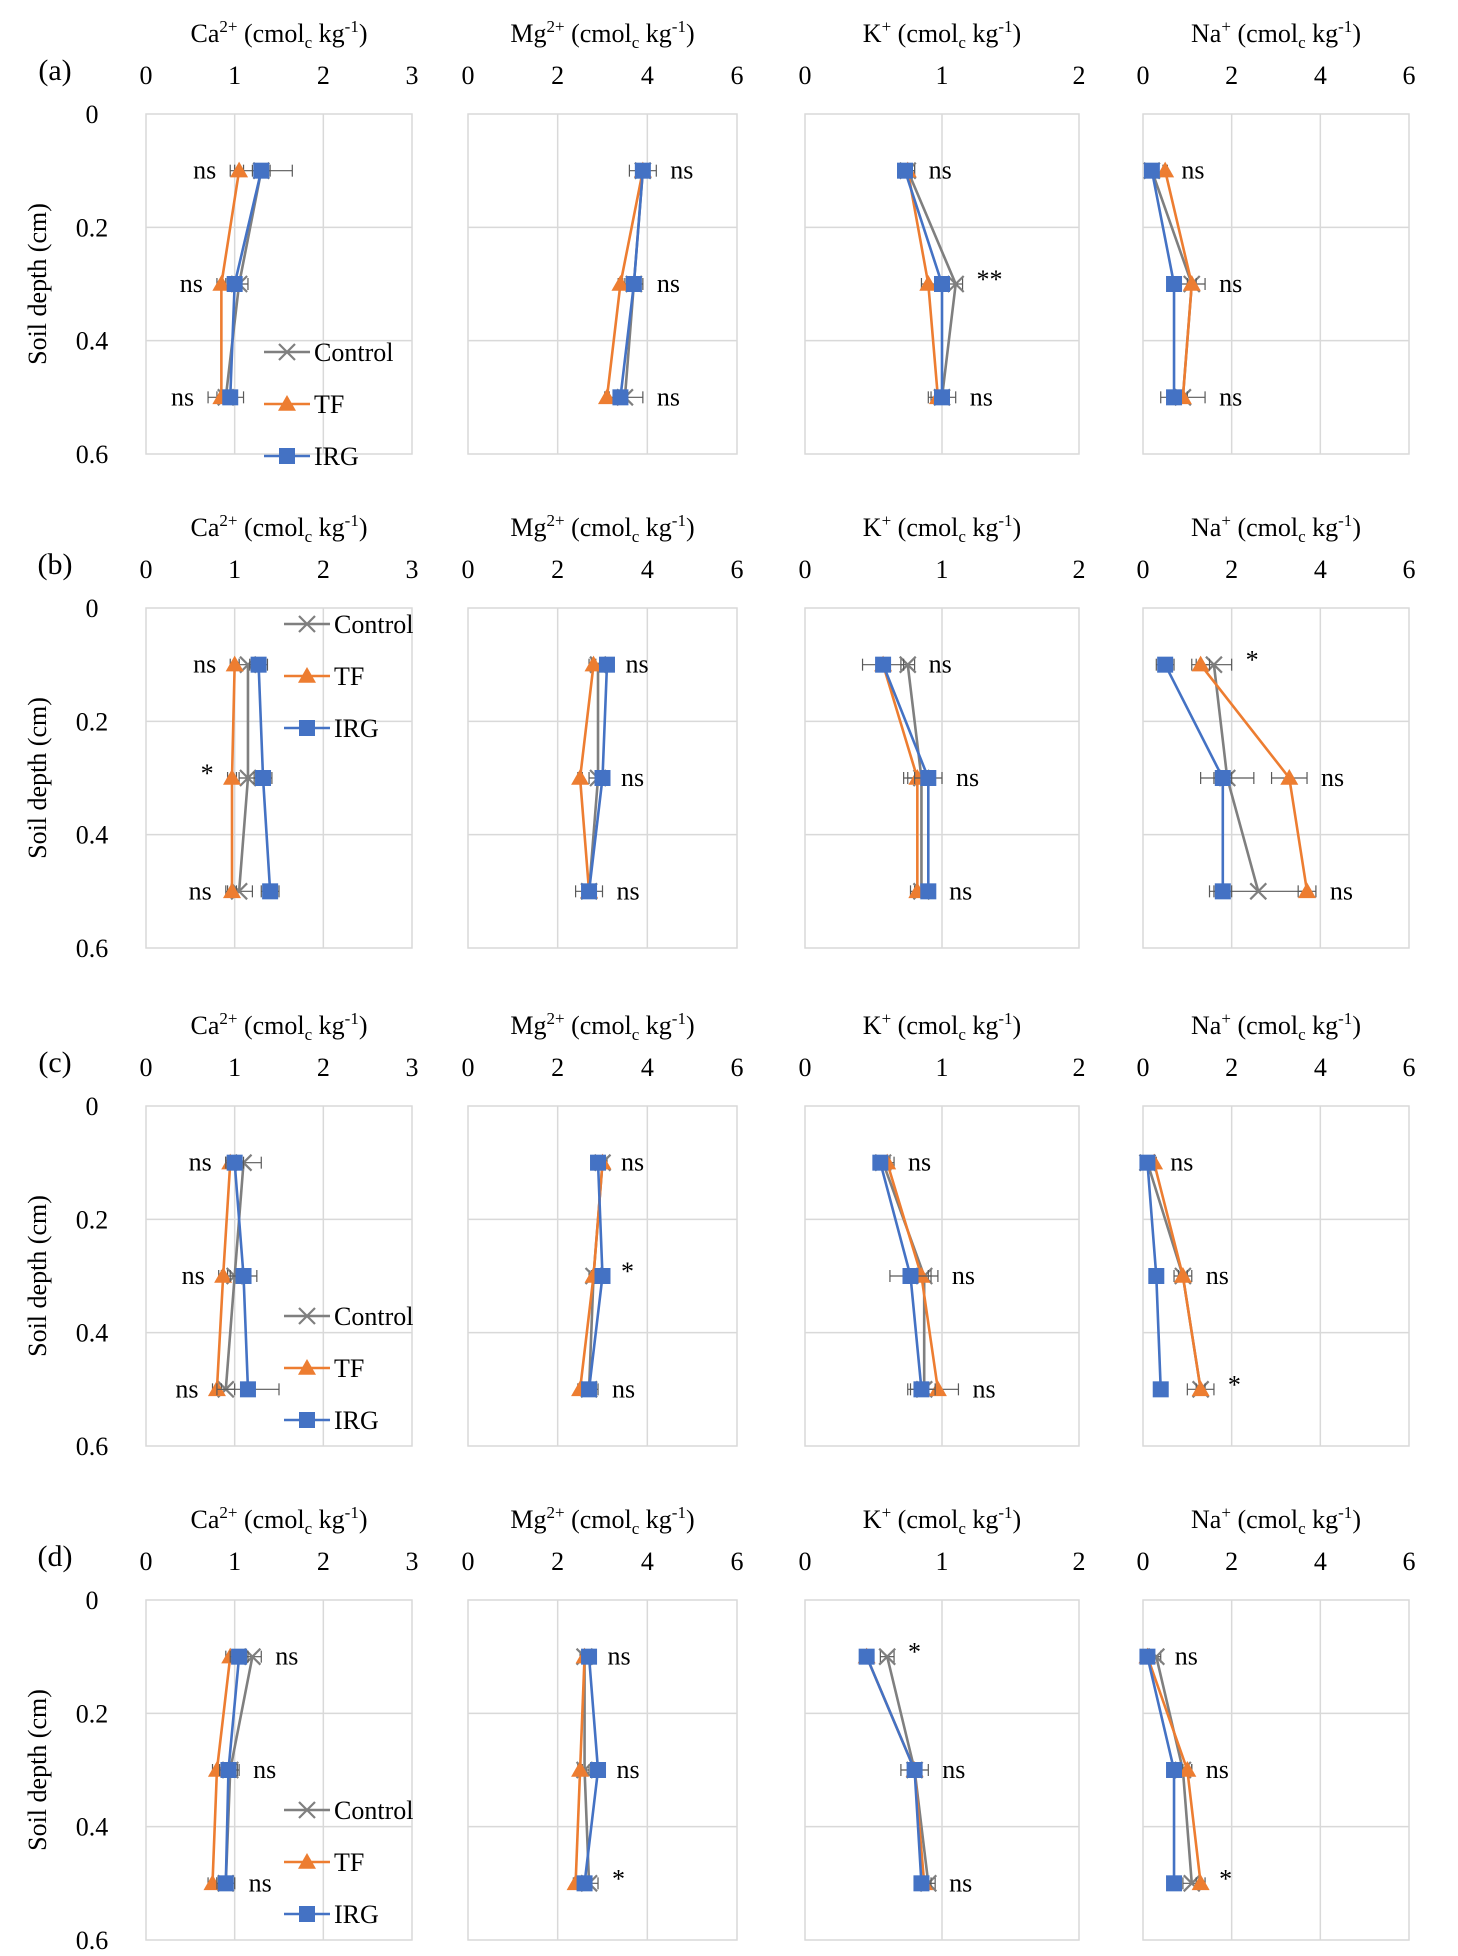 This screenshot has height=1956, width=1458. Describe the element at coordinates (555, 1512) in the screenshot. I see `title-part: 2+` at that location.